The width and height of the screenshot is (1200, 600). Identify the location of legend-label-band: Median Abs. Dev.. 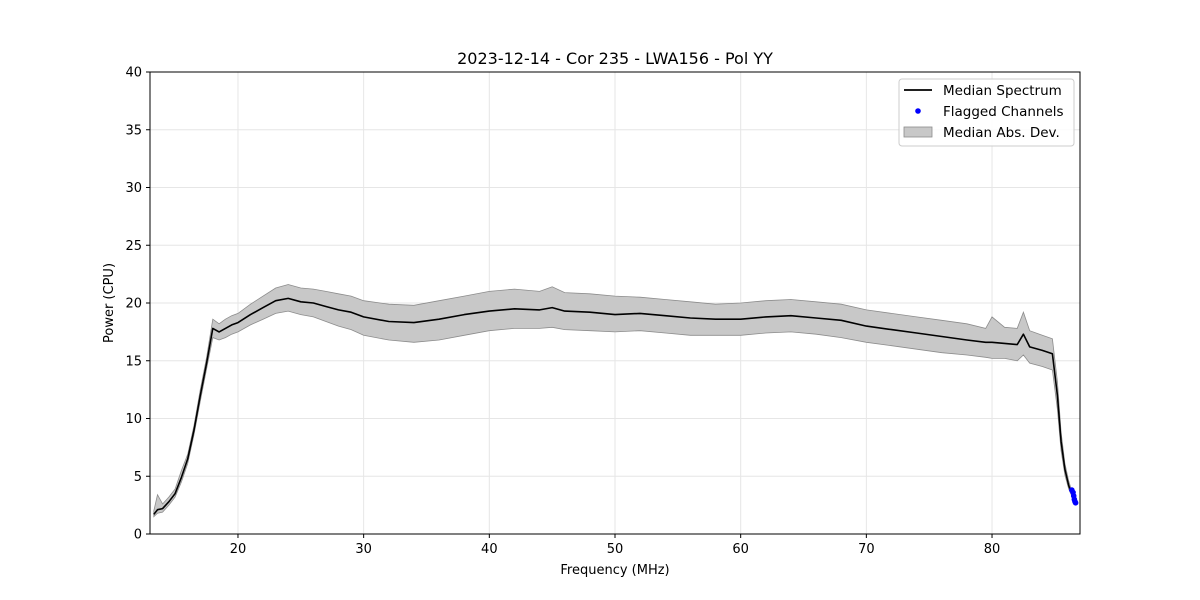
(1001, 133).